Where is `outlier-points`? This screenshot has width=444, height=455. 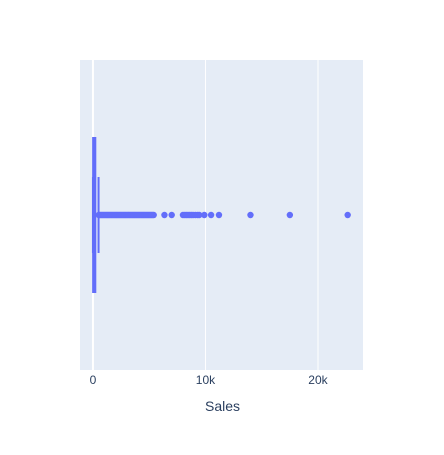 outlier-points is located at coordinates (223, 215).